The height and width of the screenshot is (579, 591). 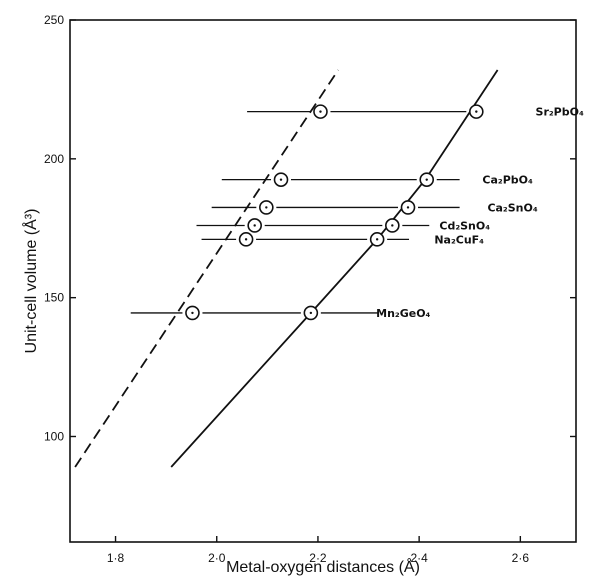 I want to click on y-tick-label: 250, so click(x=54, y=20).